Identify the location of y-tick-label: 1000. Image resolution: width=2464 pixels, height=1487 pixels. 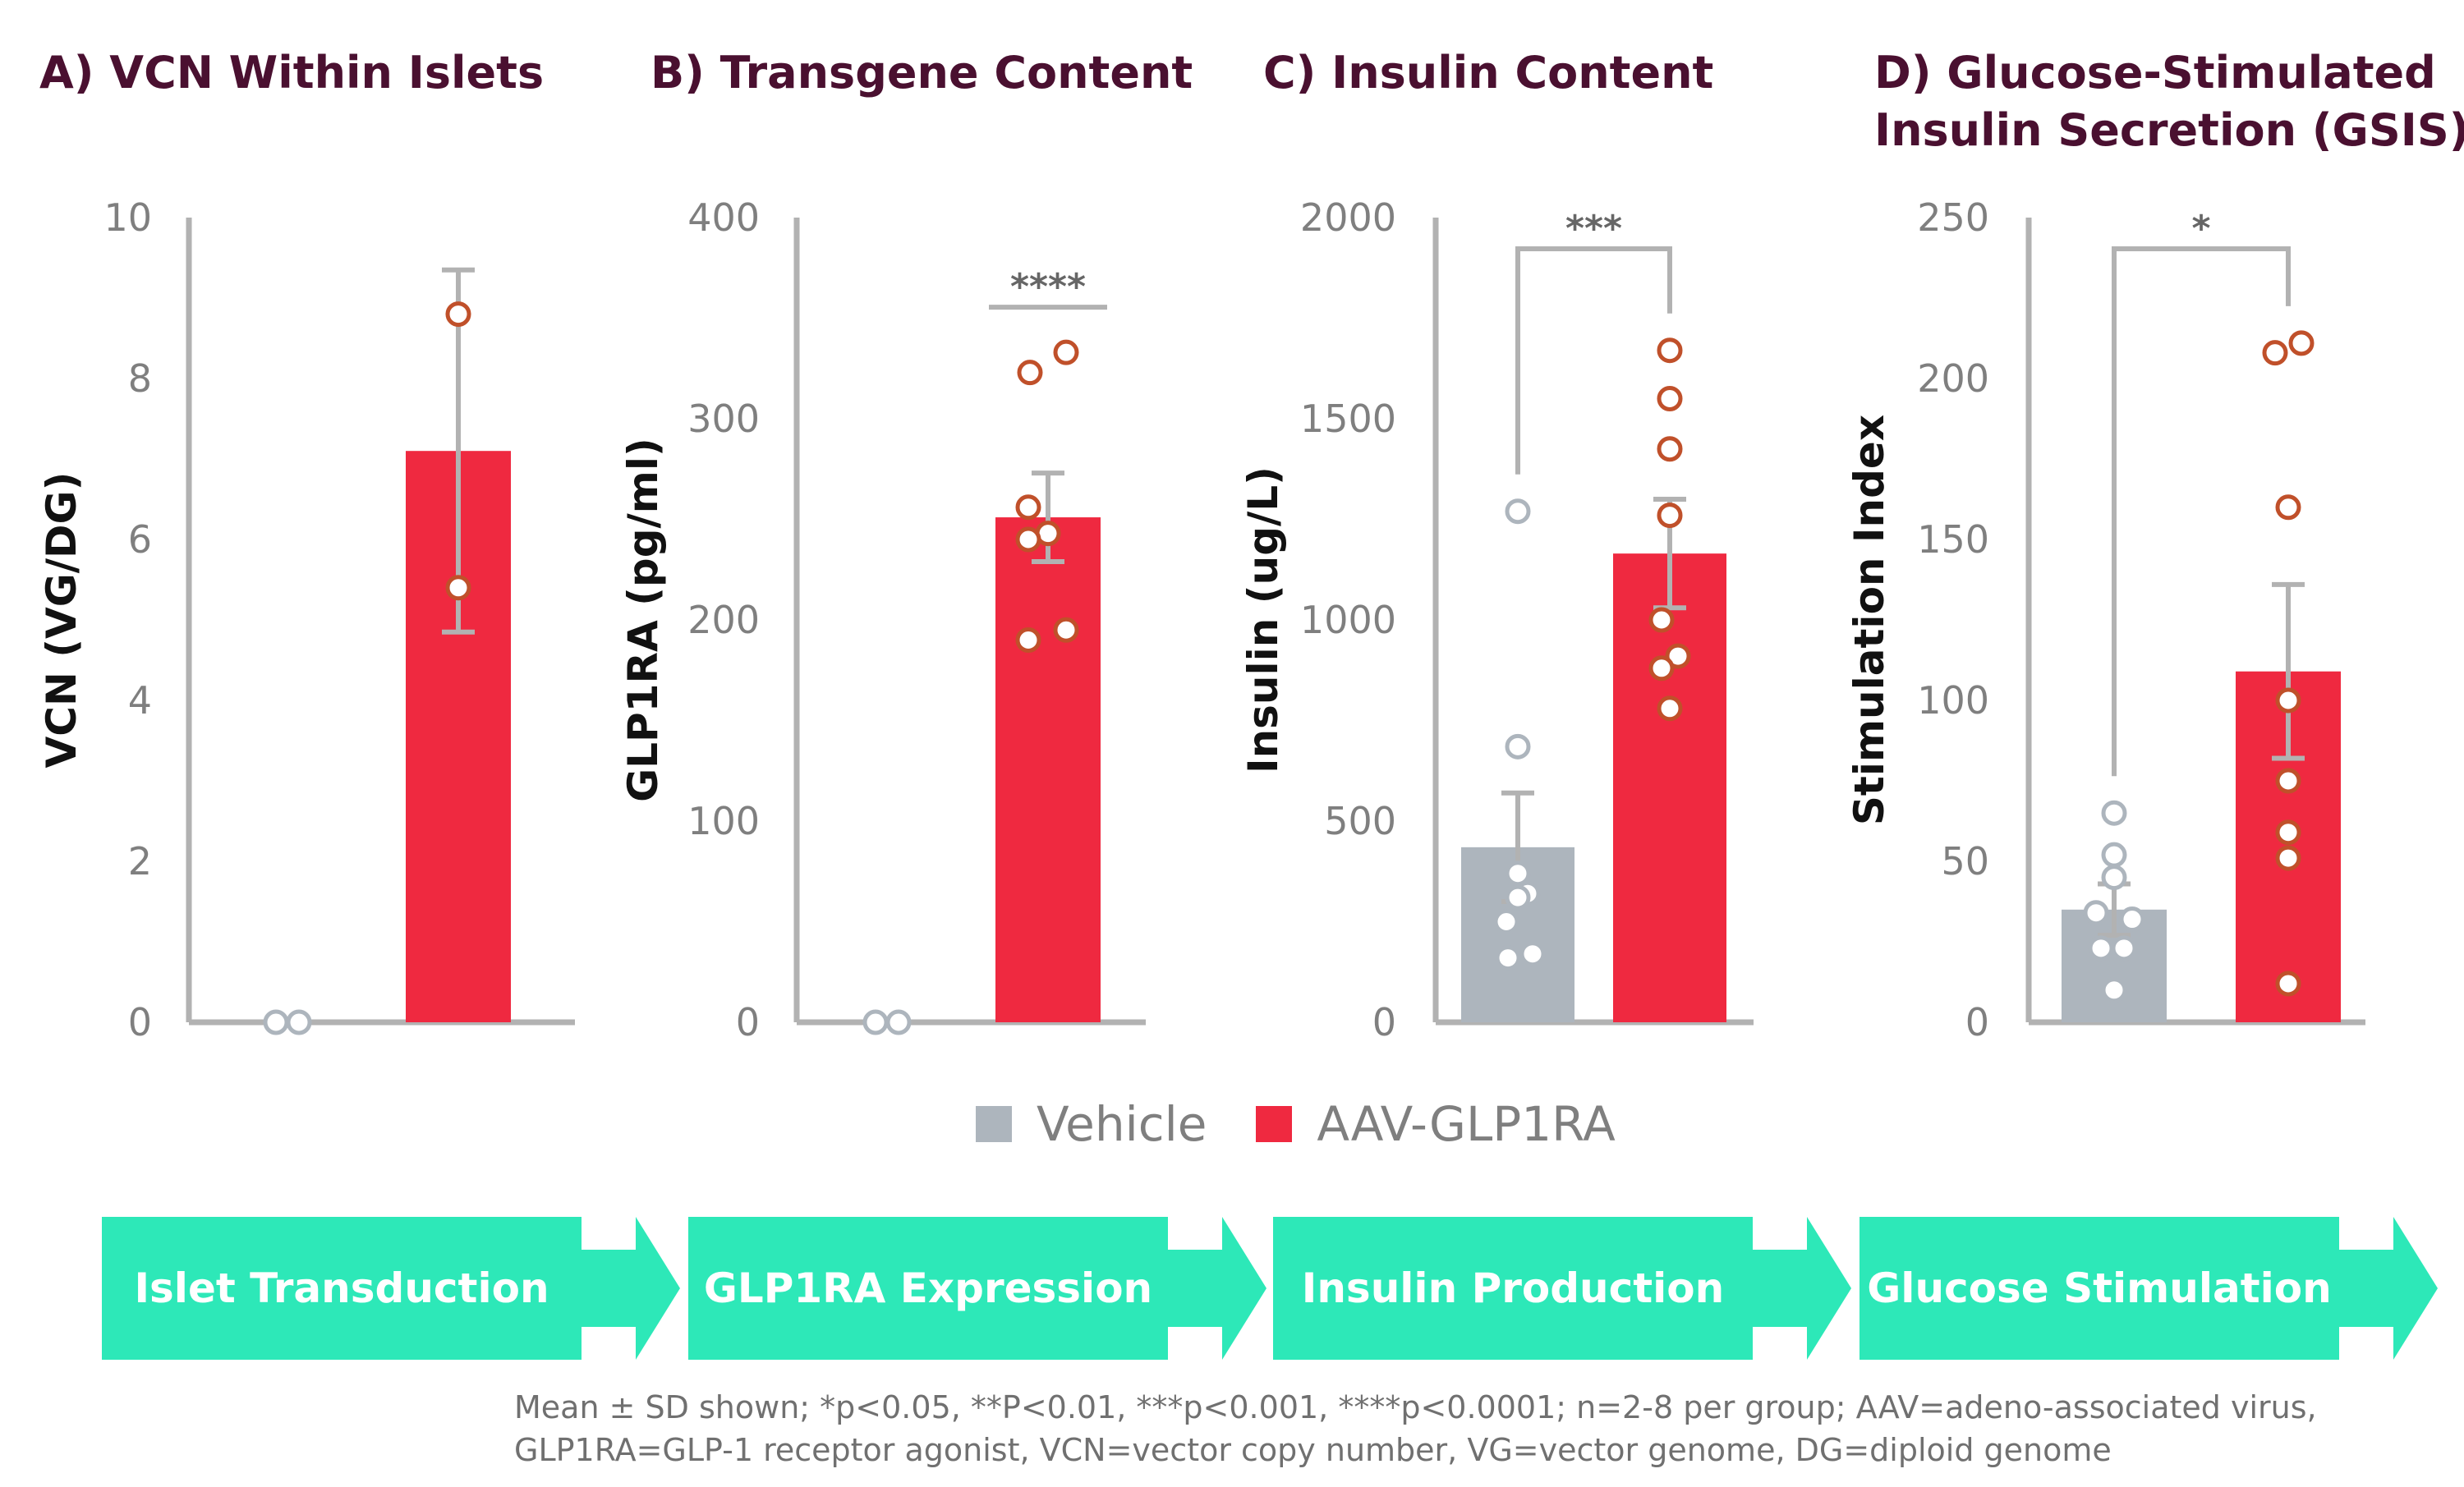
(1348, 620).